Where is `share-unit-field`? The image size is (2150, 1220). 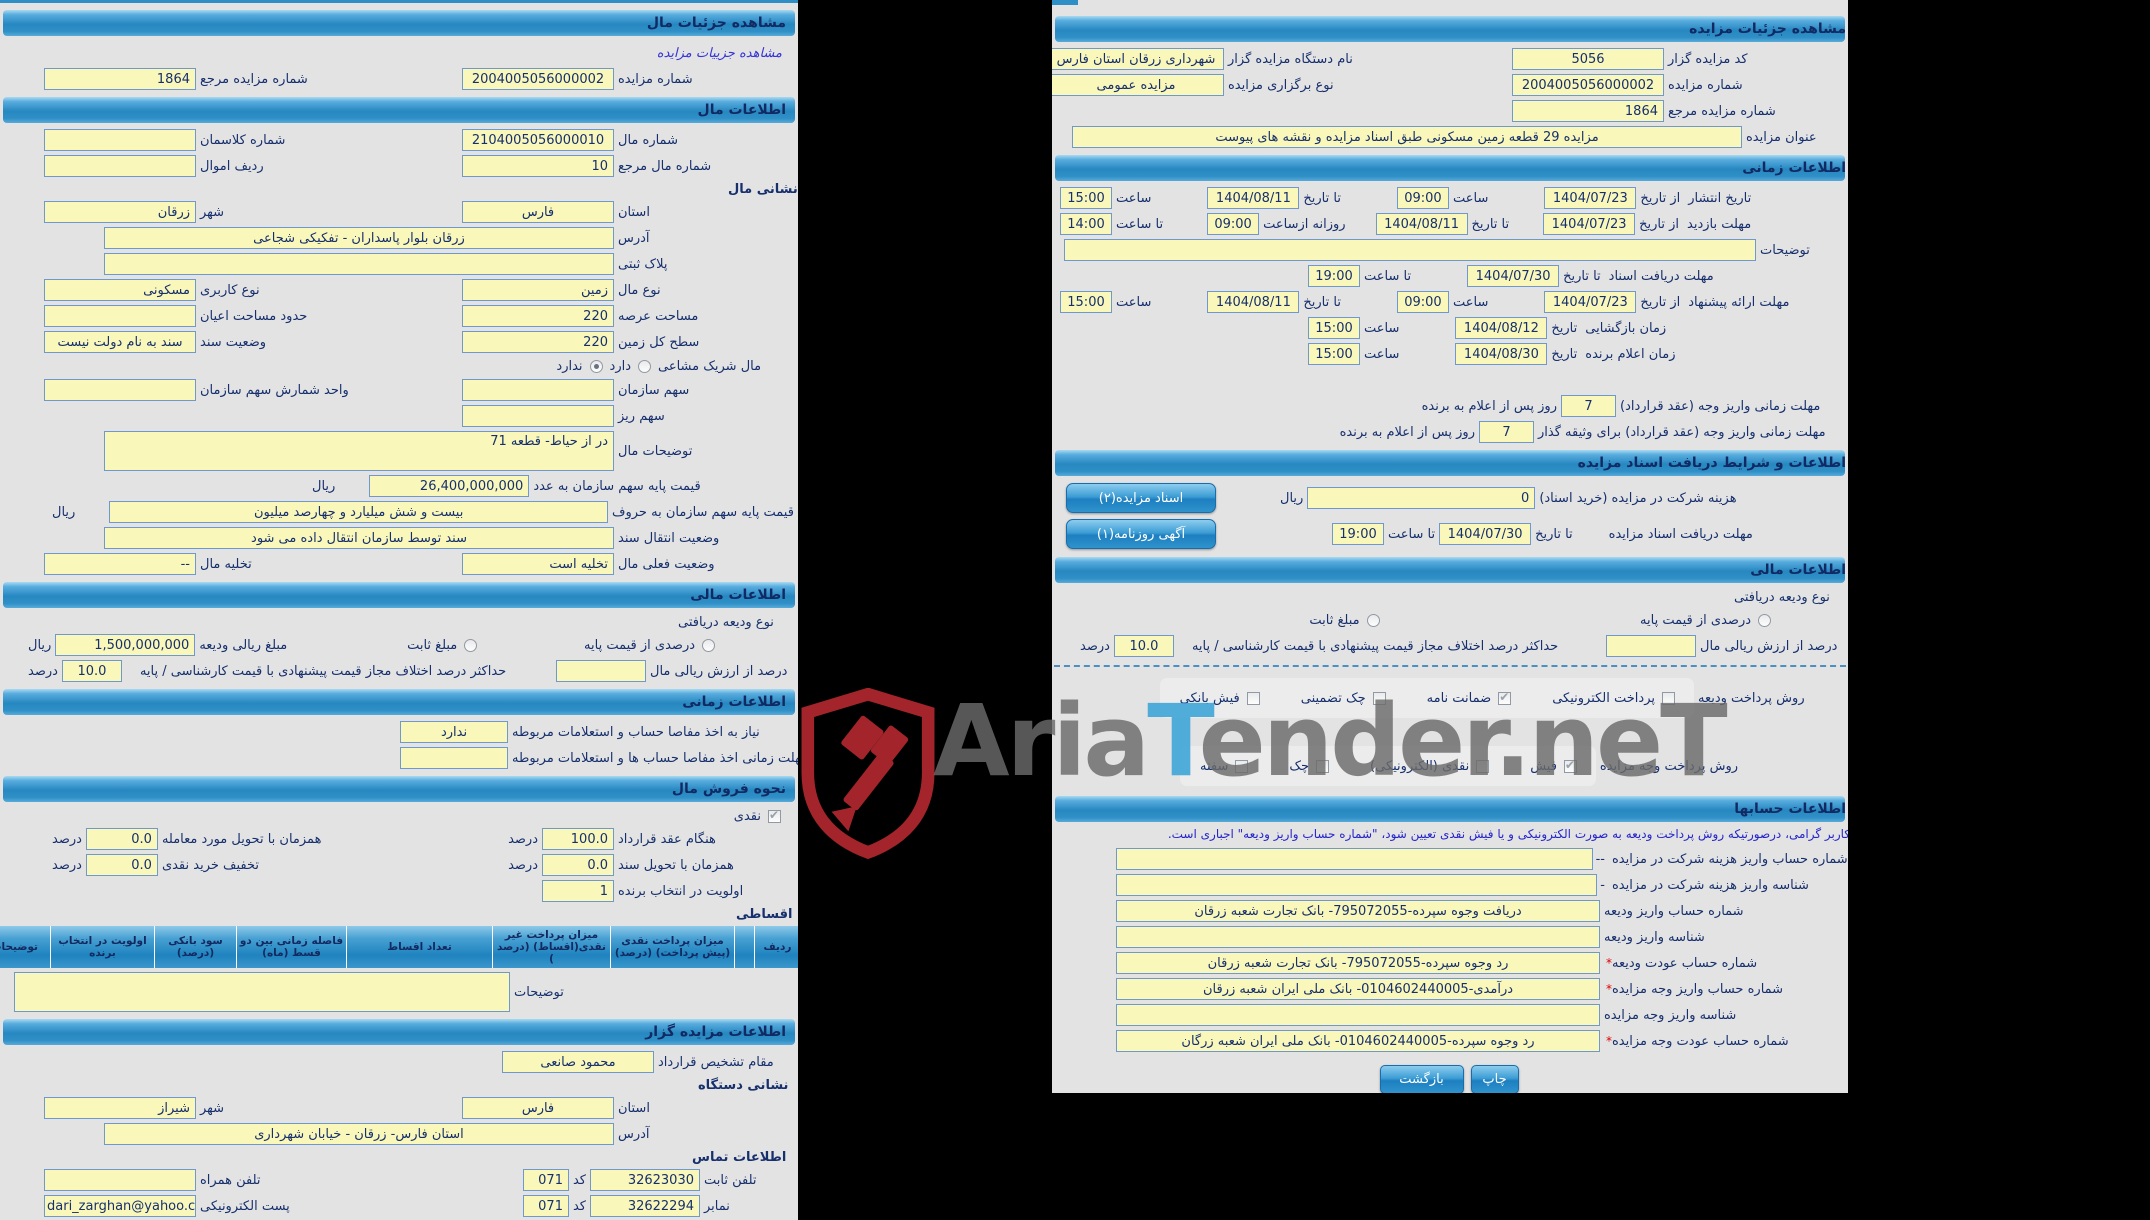
share-unit-field is located at coordinates (120, 390).